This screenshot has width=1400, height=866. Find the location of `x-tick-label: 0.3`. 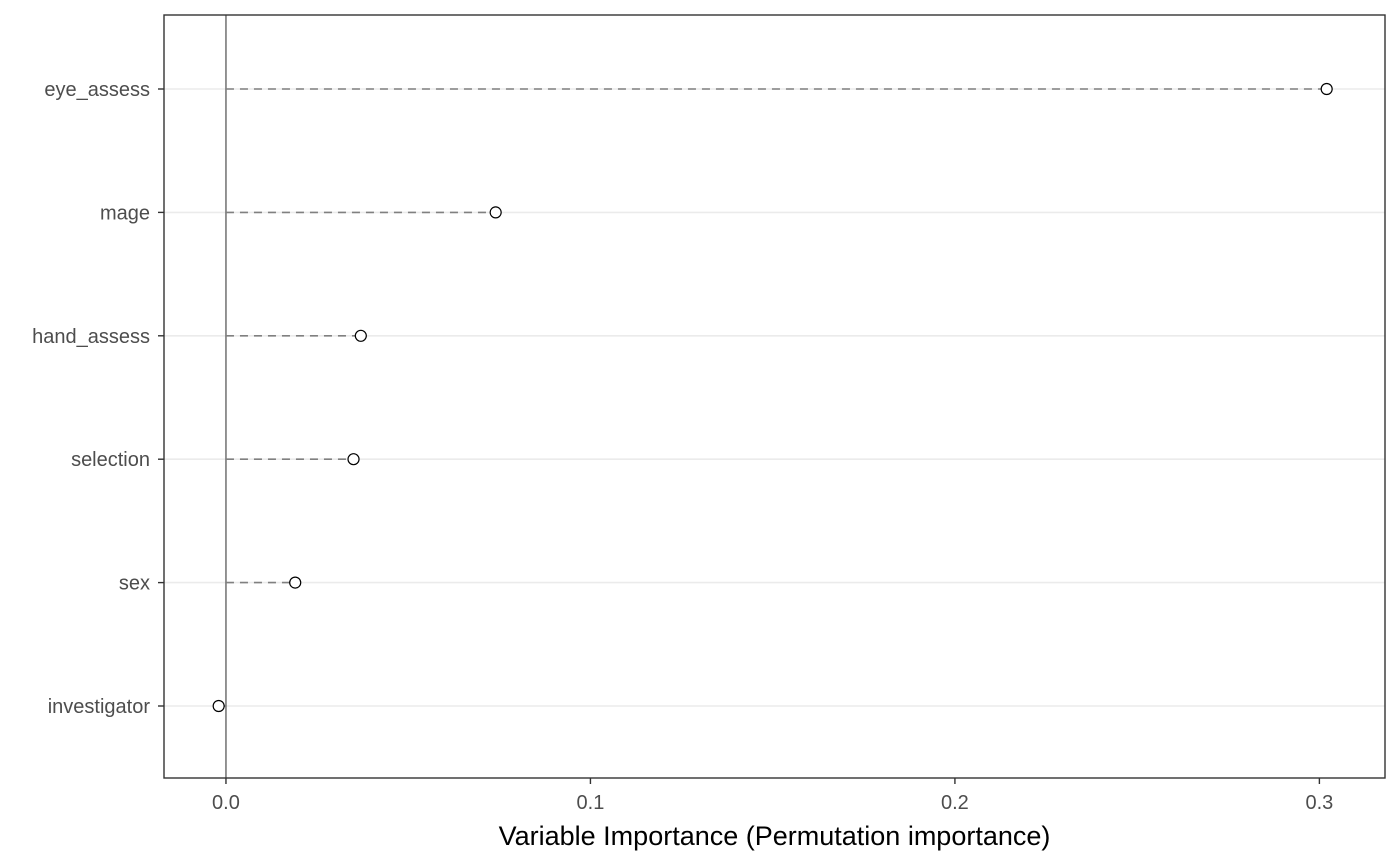

x-tick-label: 0.3 is located at coordinates (1319, 803).